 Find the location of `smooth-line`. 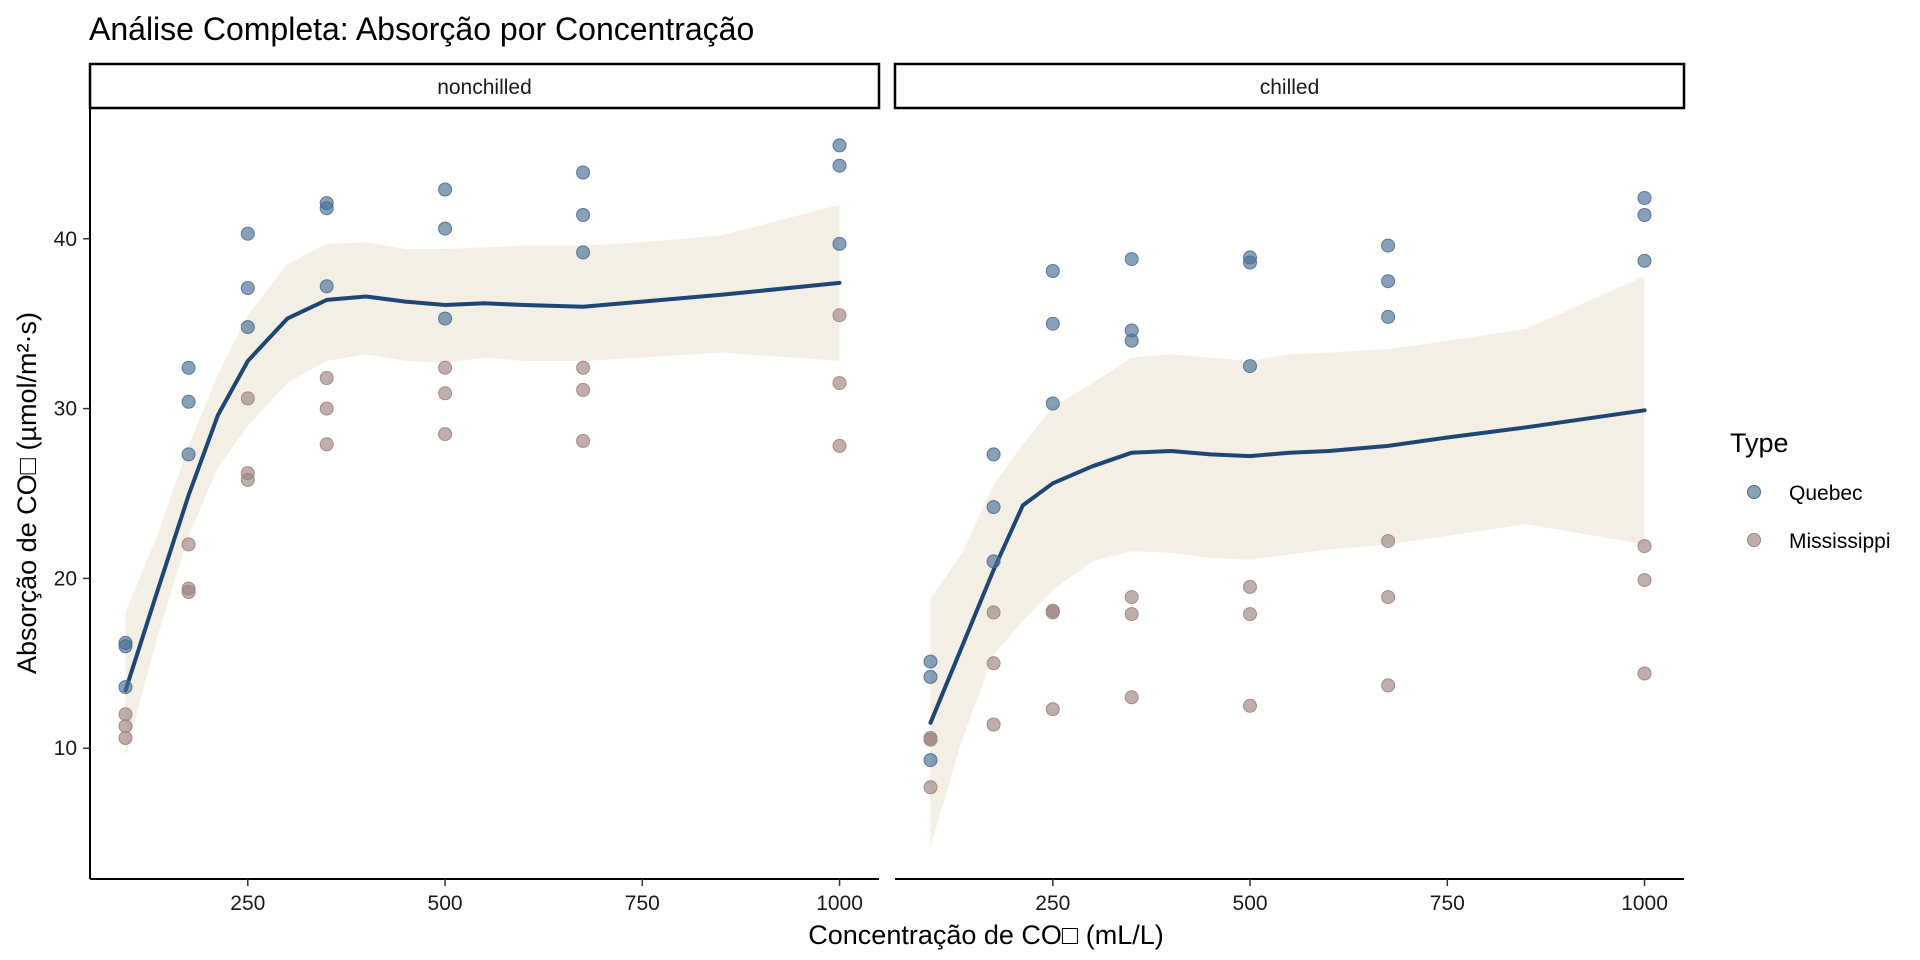

smooth-line is located at coordinates (1287, 566).